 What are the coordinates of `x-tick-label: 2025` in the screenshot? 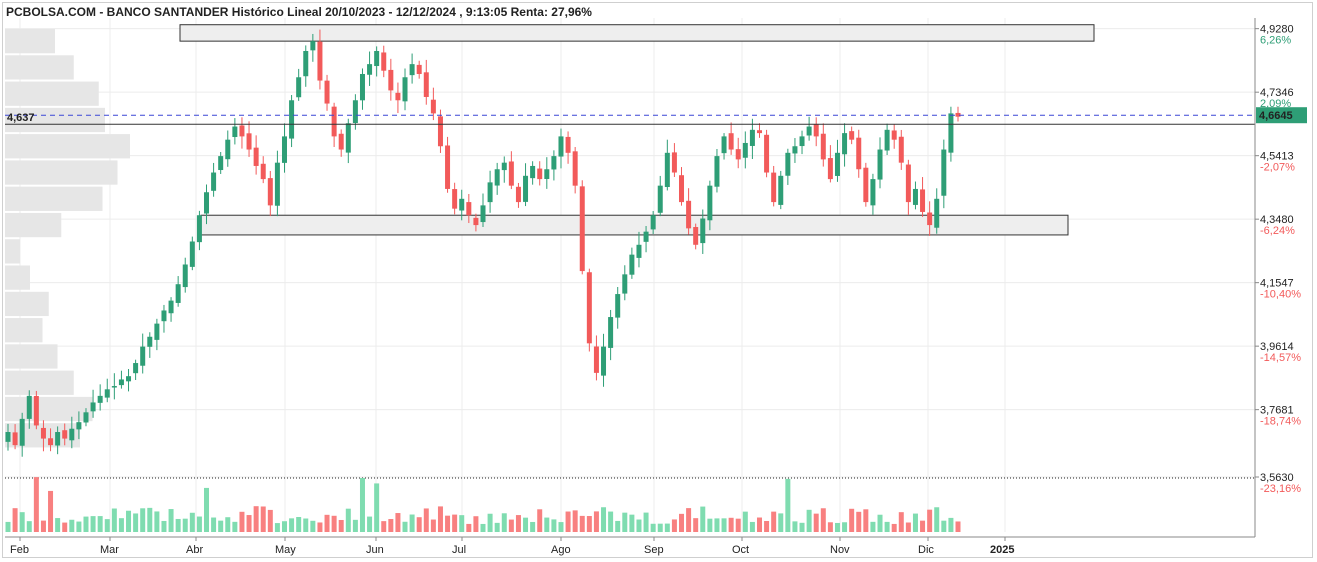 It's located at (1002, 550).